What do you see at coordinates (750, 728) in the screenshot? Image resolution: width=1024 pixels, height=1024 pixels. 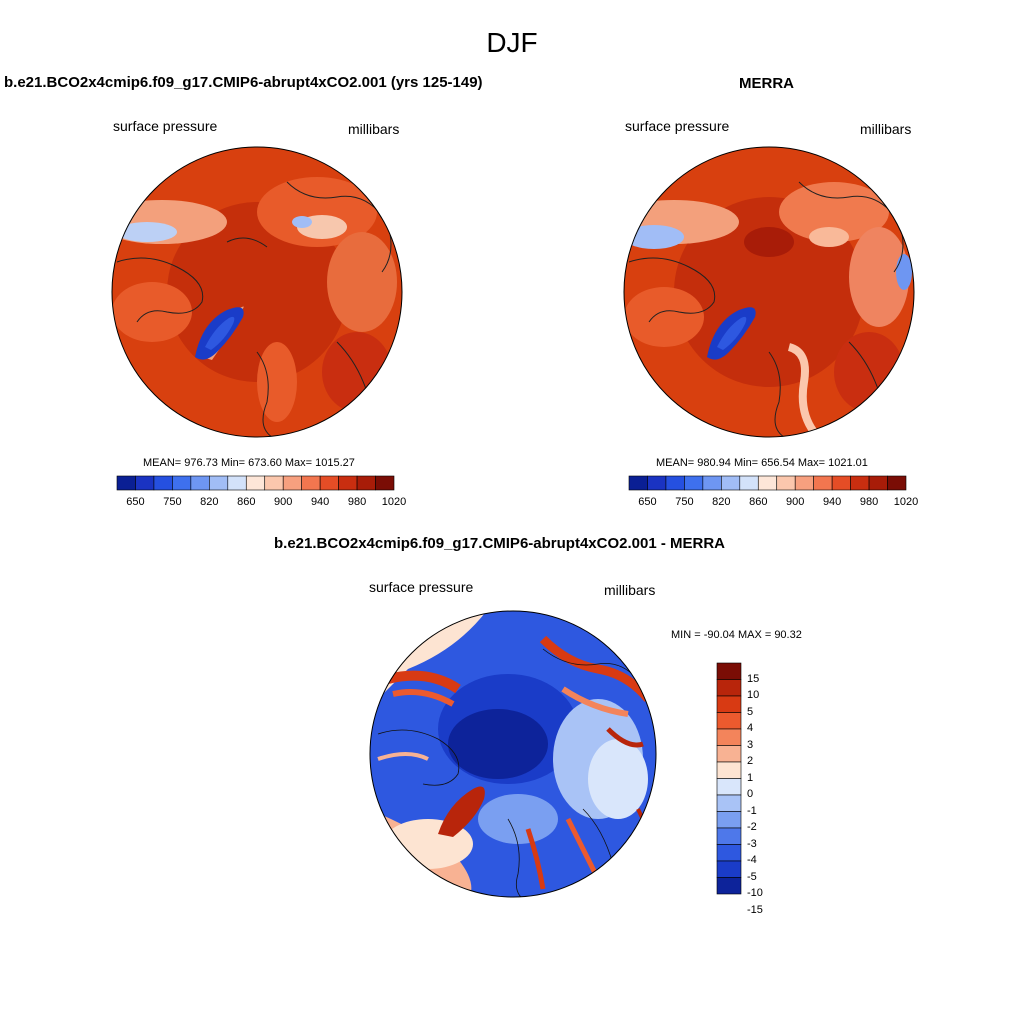 I see `panel3-colorbar-tick-label: 4` at bounding box center [750, 728].